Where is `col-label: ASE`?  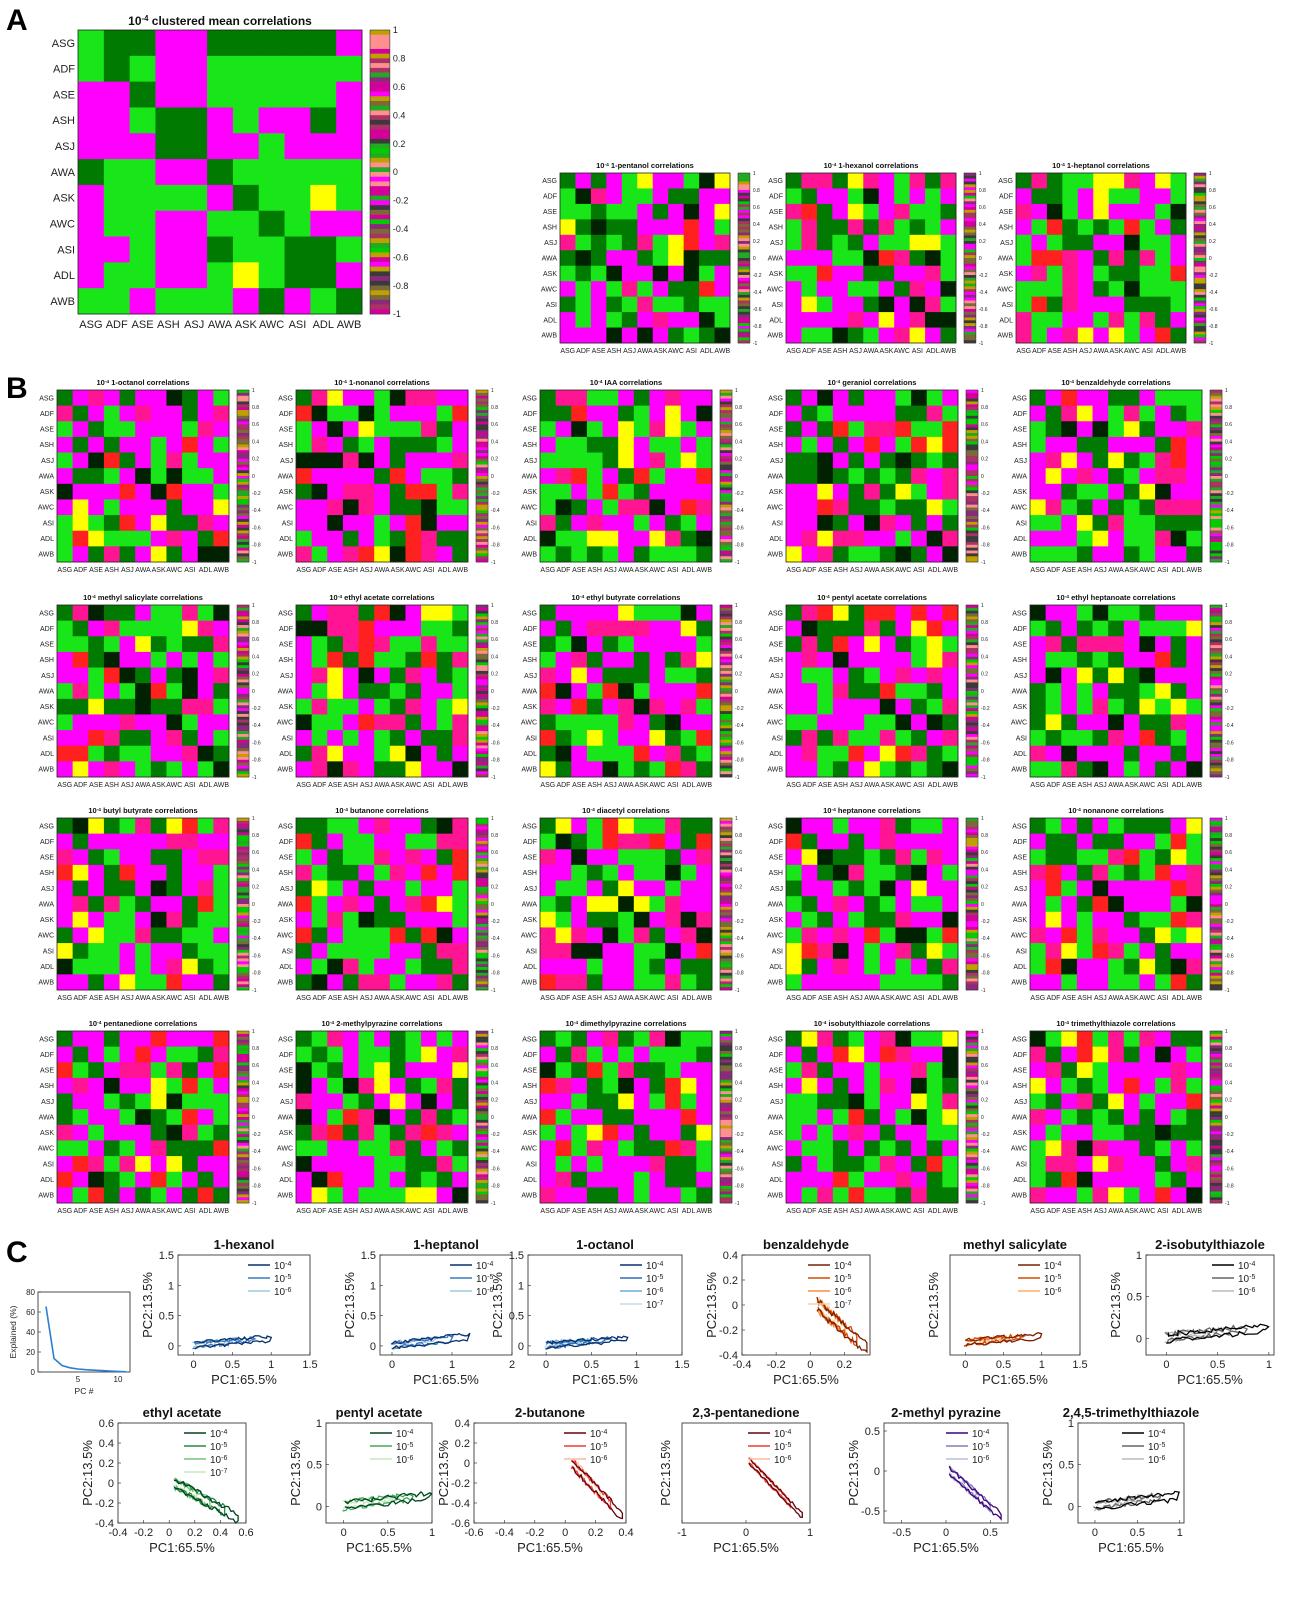 col-label: ASE is located at coordinates (579, 1211).